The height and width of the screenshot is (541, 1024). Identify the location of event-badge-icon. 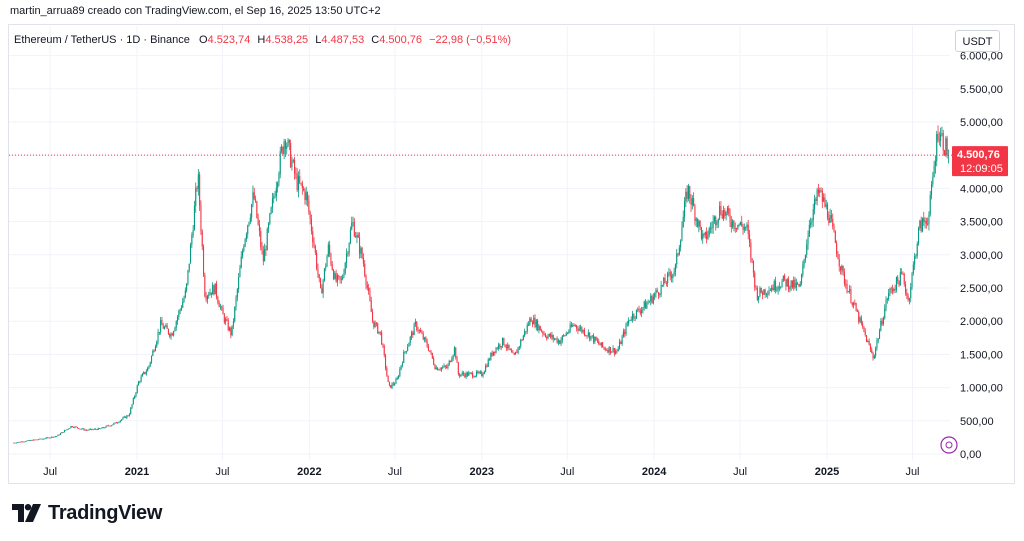
(949, 445).